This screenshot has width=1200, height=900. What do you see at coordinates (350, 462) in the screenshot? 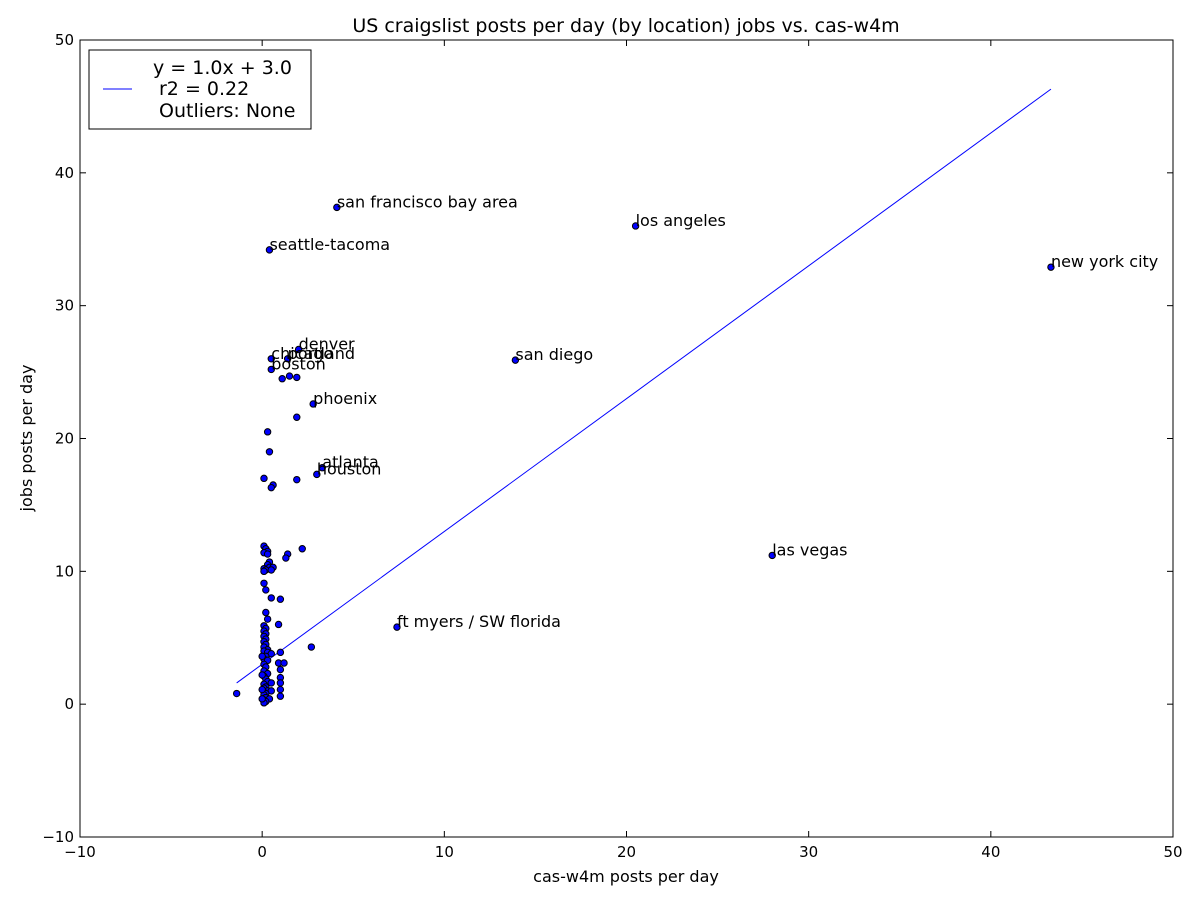
I see `point-label: atlanta` at bounding box center [350, 462].